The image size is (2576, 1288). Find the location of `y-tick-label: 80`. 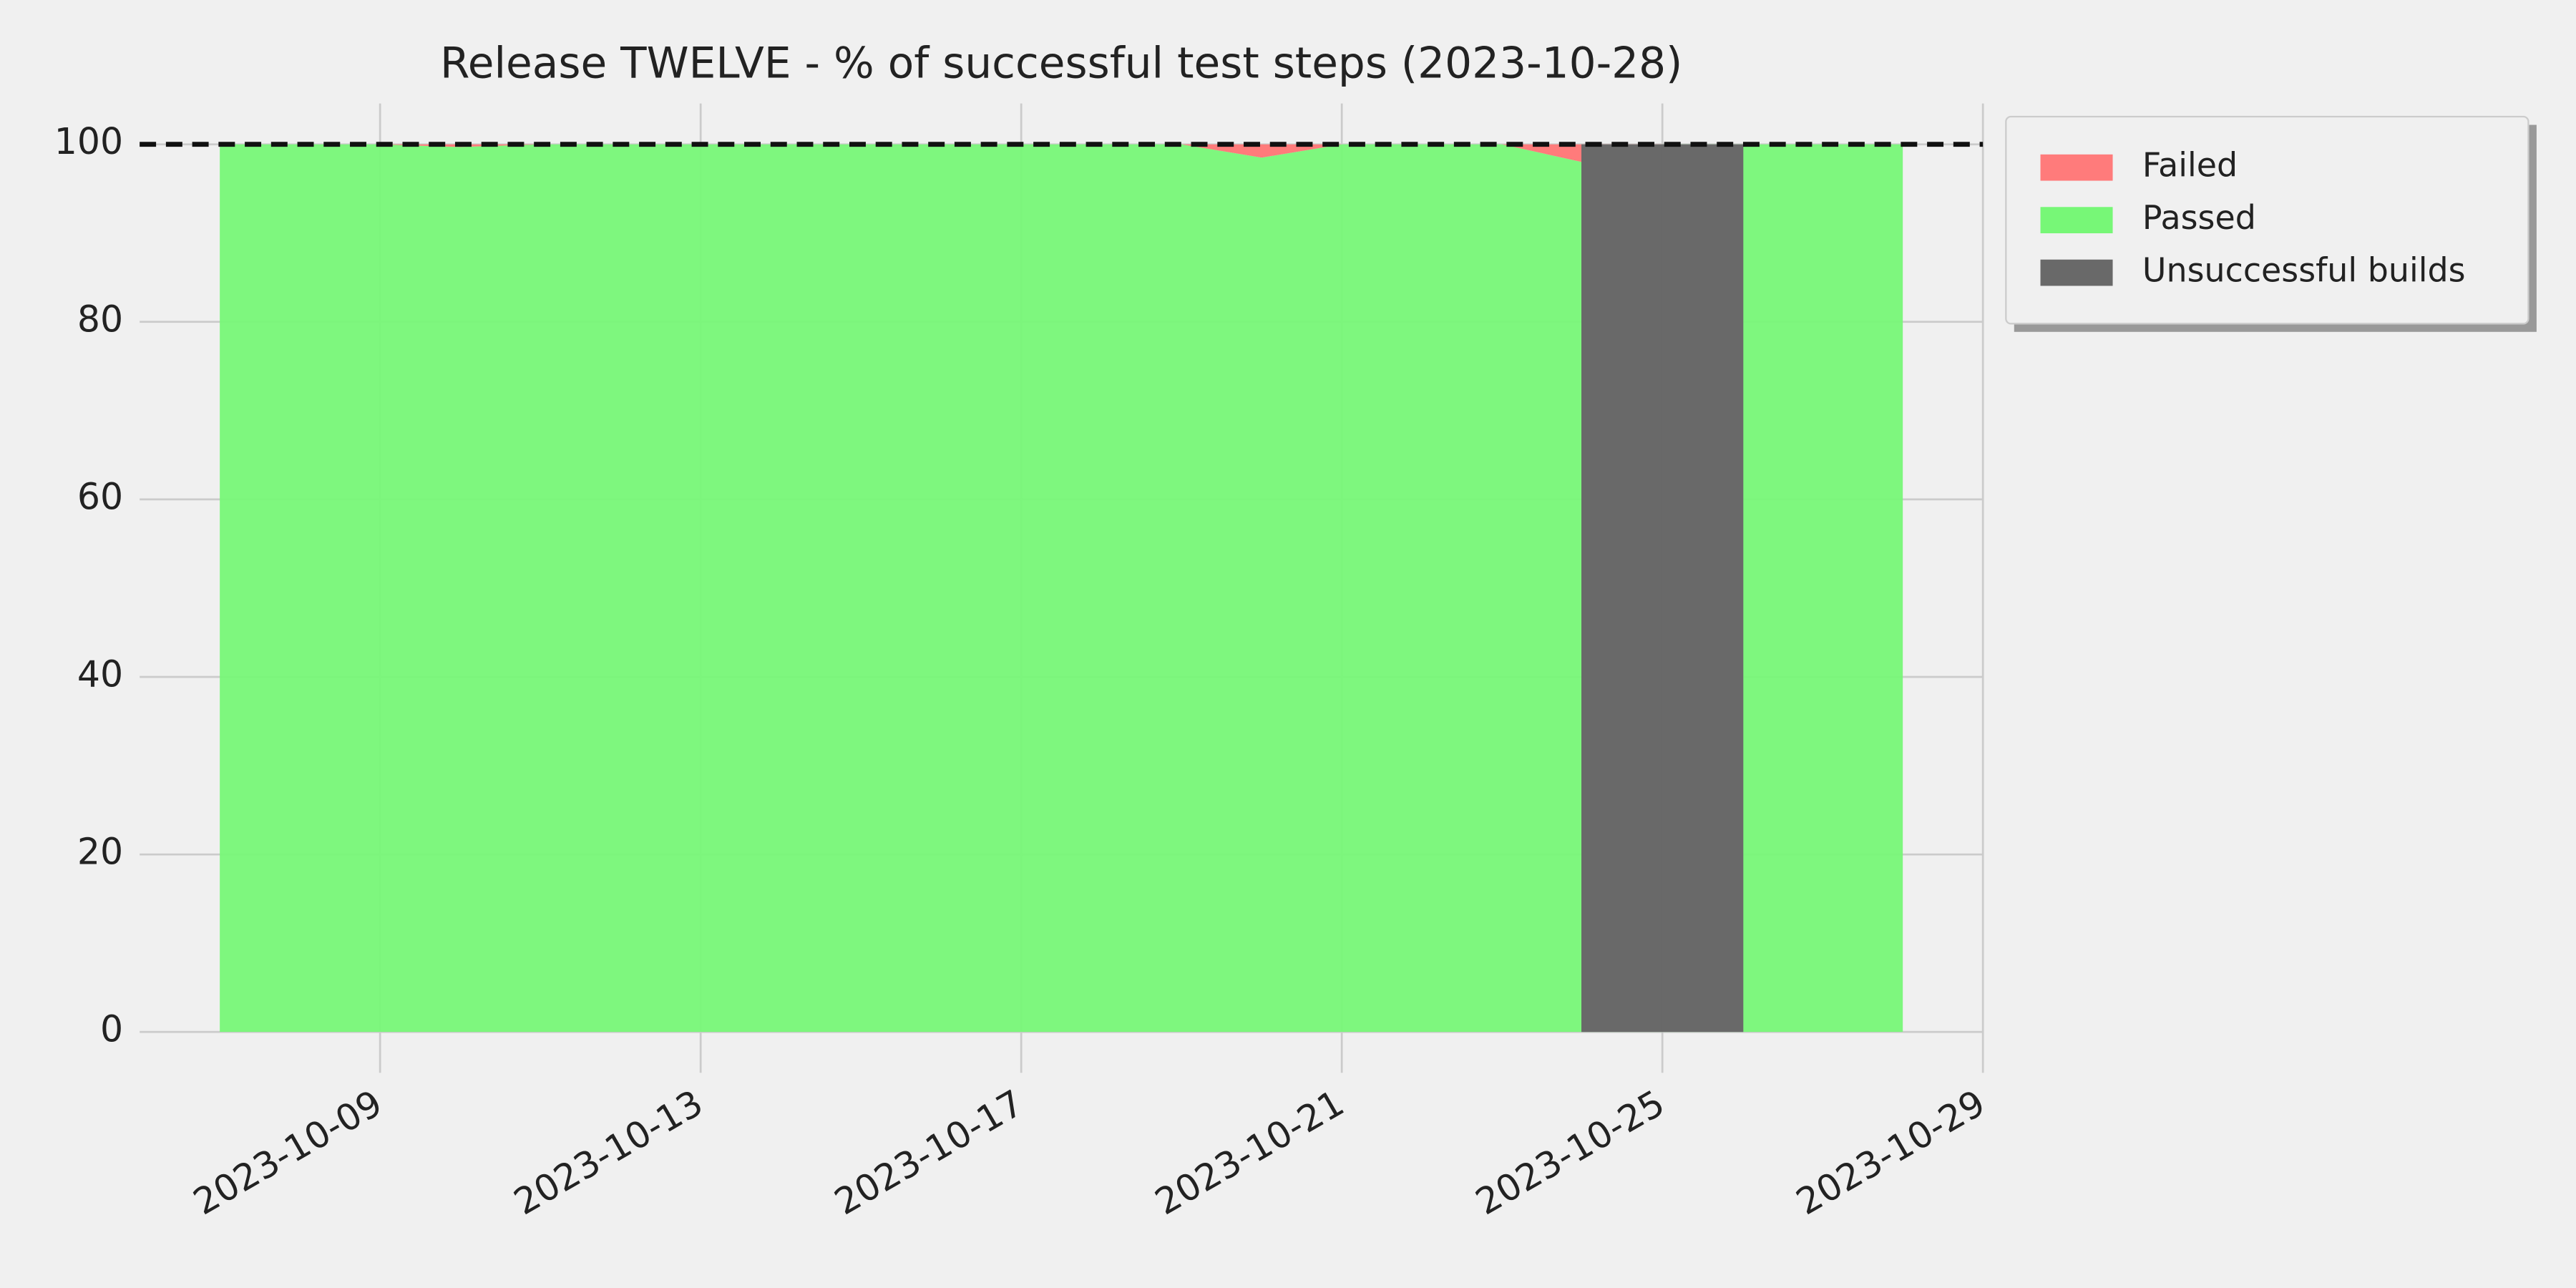

y-tick-label: 80 is located at coordinates (100, 319).